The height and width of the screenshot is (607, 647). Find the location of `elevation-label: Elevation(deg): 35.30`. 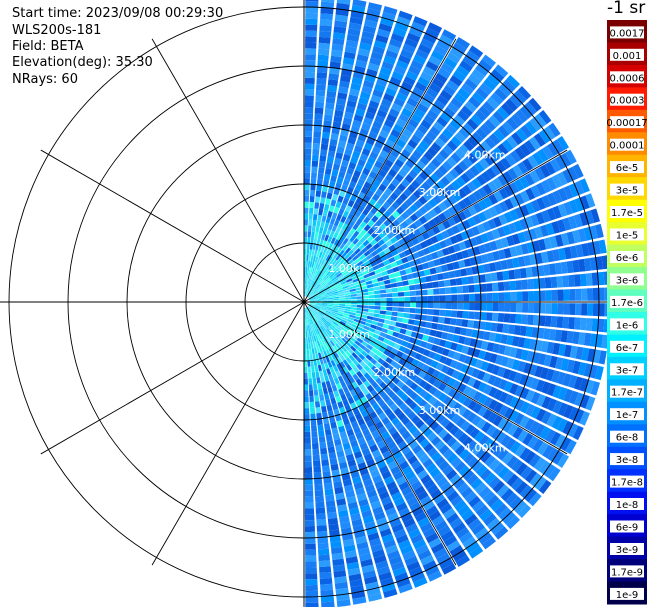

elevation-label: Elevation(deg): 35.30 is located at coordinates (82, 62).